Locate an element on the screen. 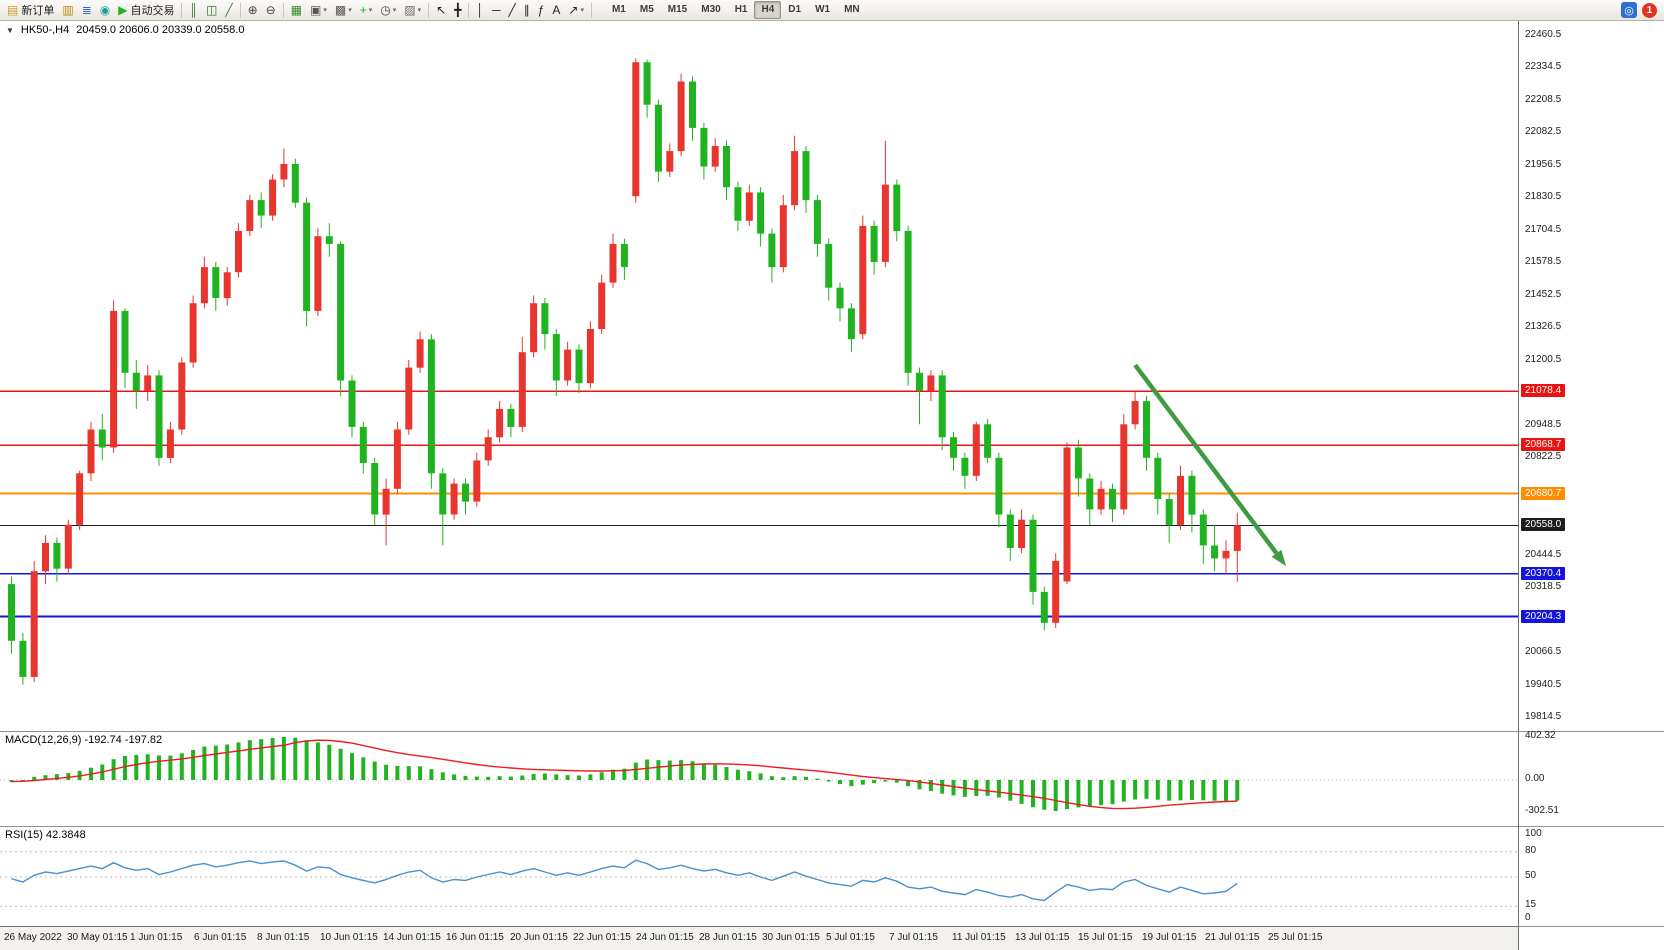 This screenshot has width=1664, height=950. add-indicator-button: + ▾ is located at coordinates (366, 10).